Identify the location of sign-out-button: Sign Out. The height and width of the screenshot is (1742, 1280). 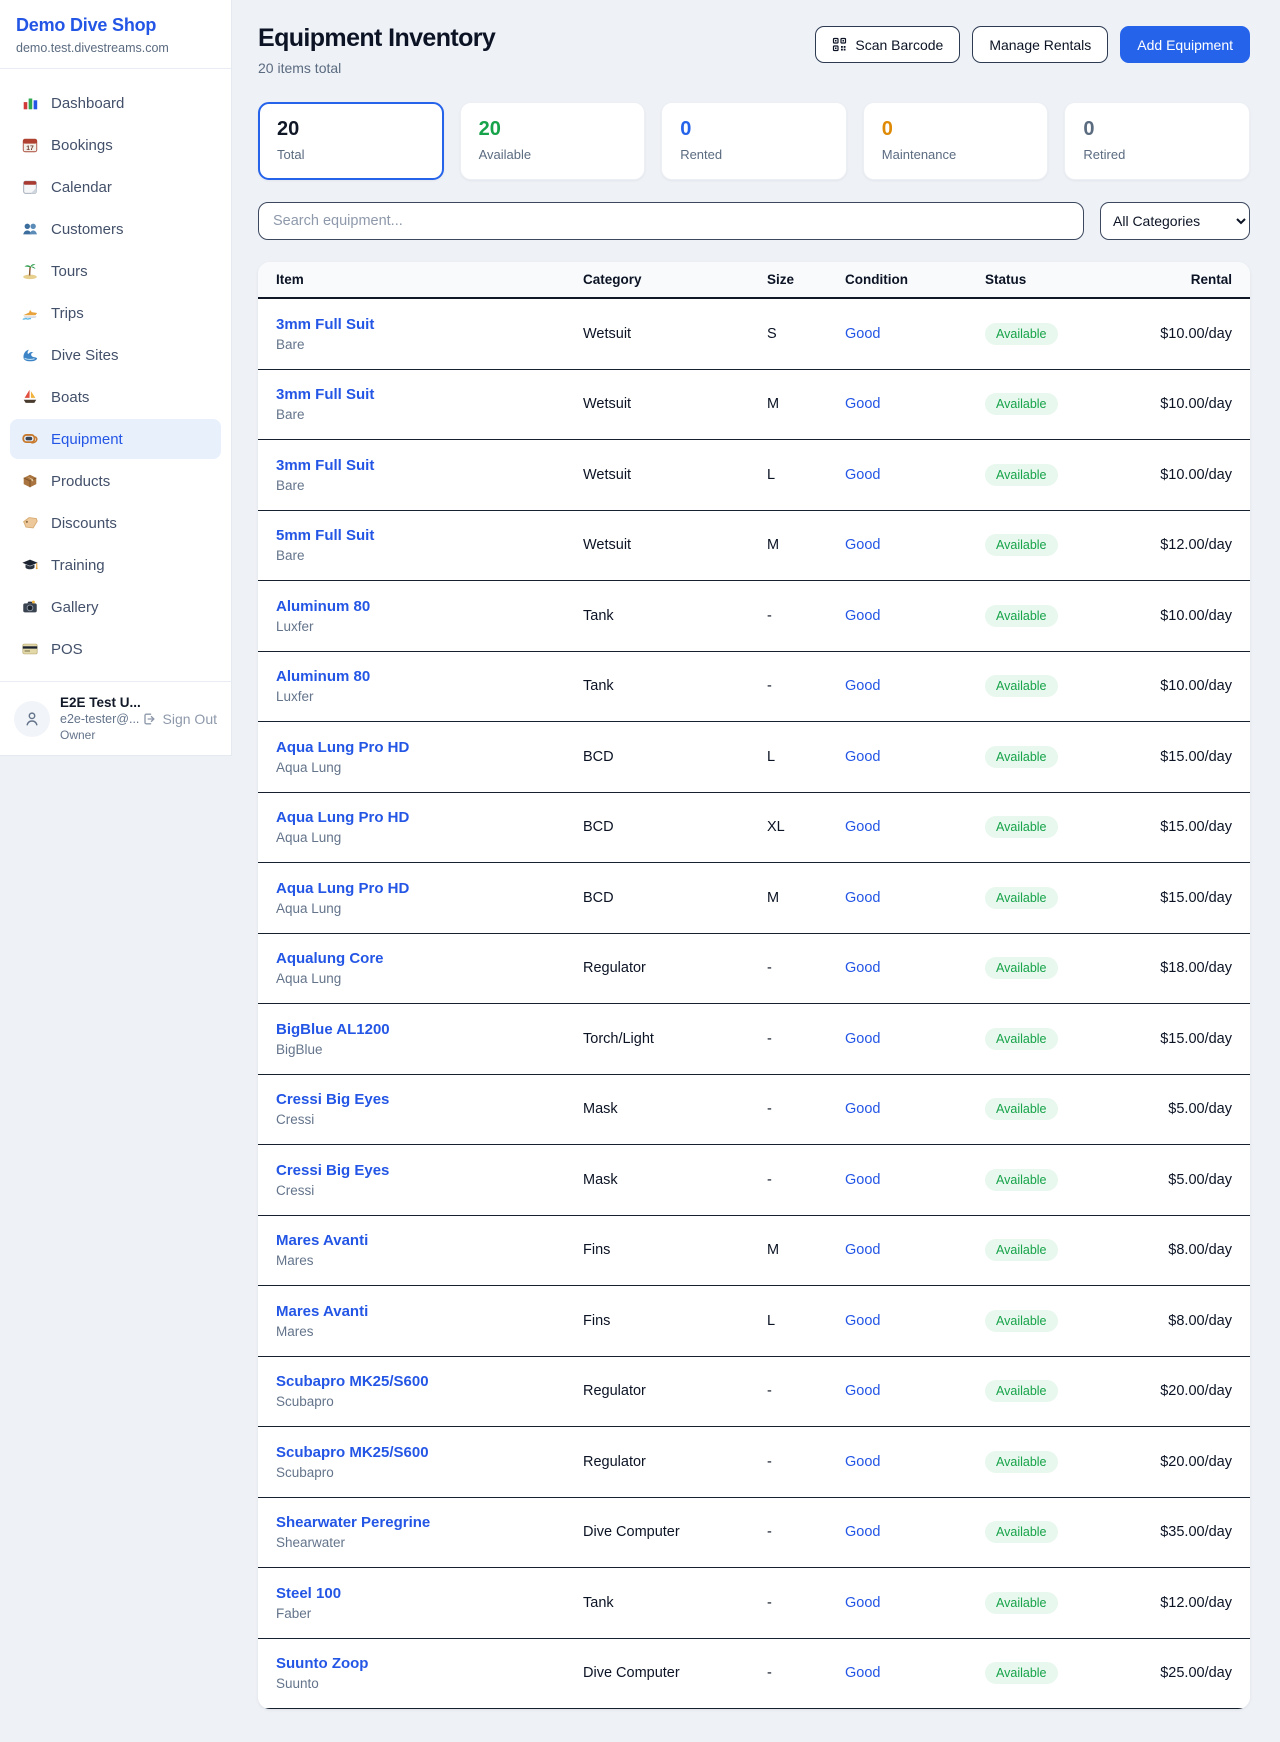
(179, 719).